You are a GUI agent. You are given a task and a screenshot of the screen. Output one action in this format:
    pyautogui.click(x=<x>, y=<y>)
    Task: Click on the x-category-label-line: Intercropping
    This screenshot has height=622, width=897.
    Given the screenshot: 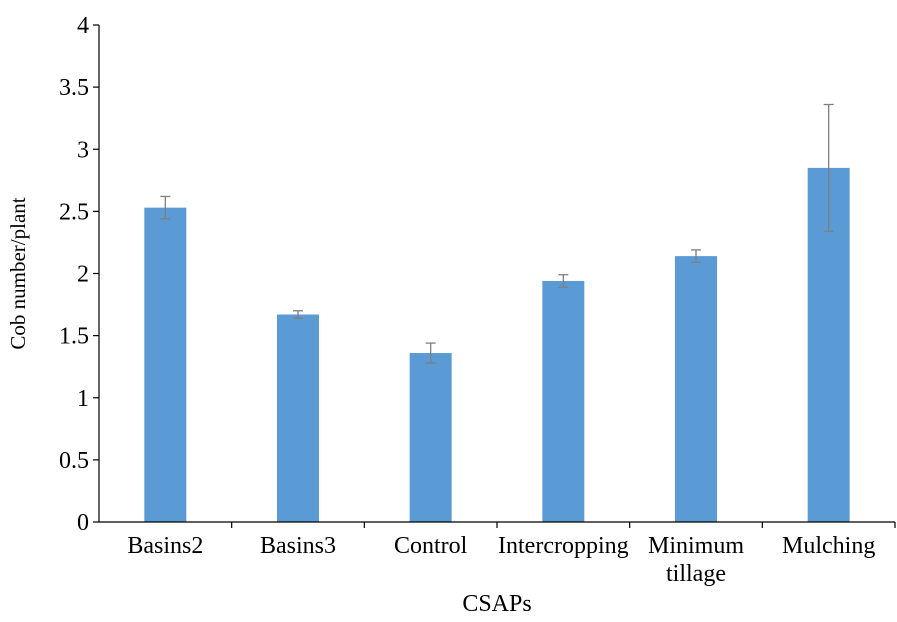 What is the action you would take?
    pyautogui.click(x=563, y=546)
    